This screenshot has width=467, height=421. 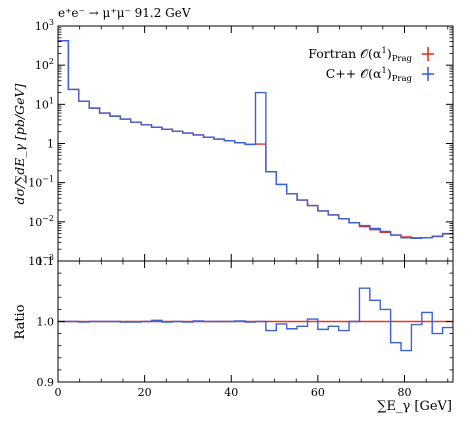 I want to click on x-axis-label: ∑E_γ [GeV], so click(x=414, y=406).